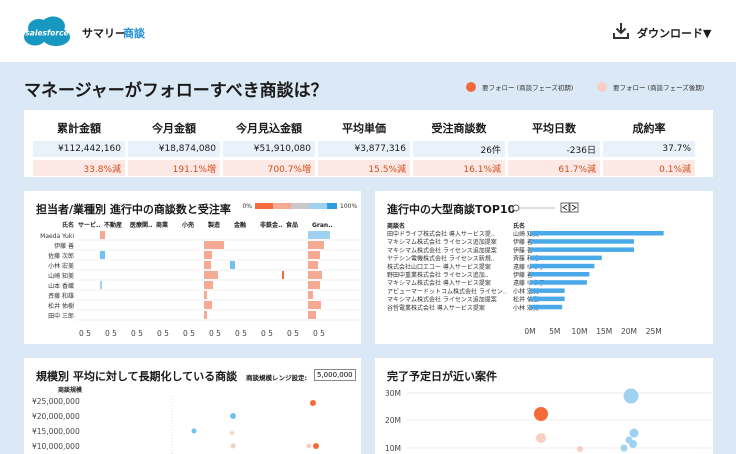 Image resolution: width=736 pixels, height=454 pixels. What do you see at coordinates (554, 168) in the screenshot?
I see `kpi-change: 61.7%減` at bounding box center [554, 168].